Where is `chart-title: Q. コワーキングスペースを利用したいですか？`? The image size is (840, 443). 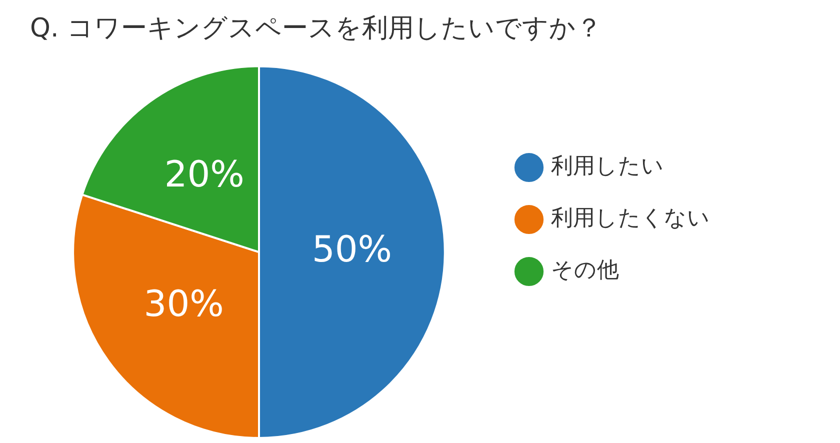 chart-title: Q. コワーキングスペースを利用したいですか？ is located at coordinates (316, 28).